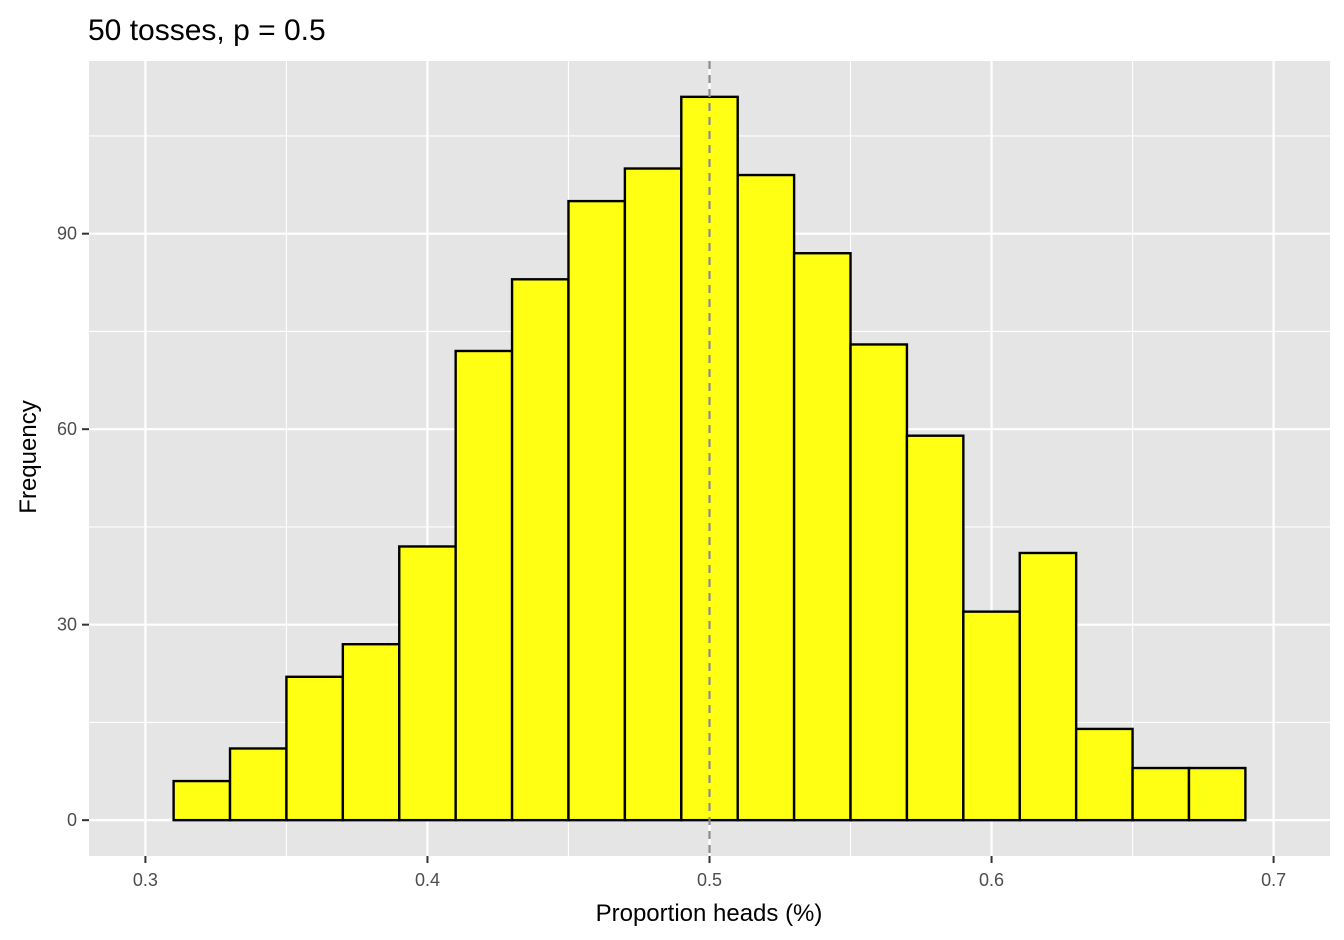 Image resolution: width=1344 pixels, height=940 pixels. I want to click on x-tick-label: 0.3, so click(145, 880).